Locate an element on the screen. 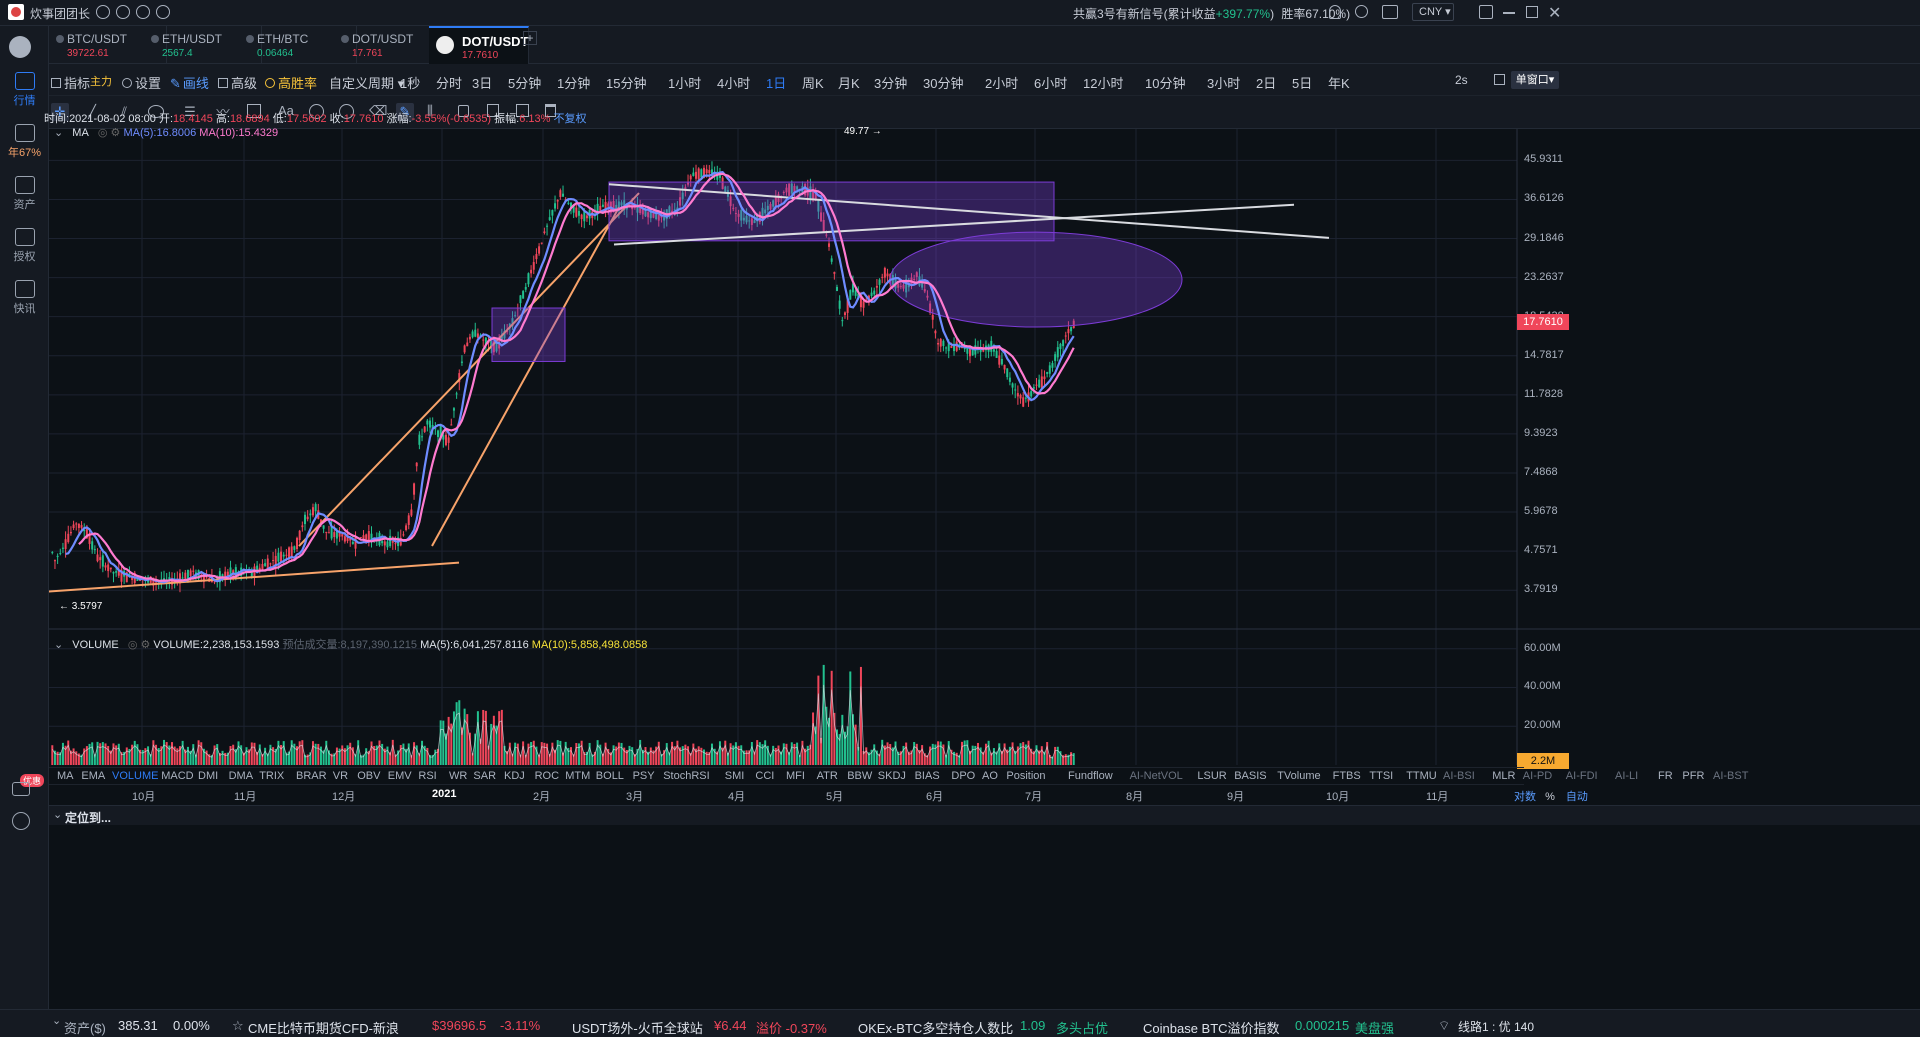 The width and height of the screenshot is (1920, 1037). period-12小时: 12小时 is located at coordinates (1103, 83).